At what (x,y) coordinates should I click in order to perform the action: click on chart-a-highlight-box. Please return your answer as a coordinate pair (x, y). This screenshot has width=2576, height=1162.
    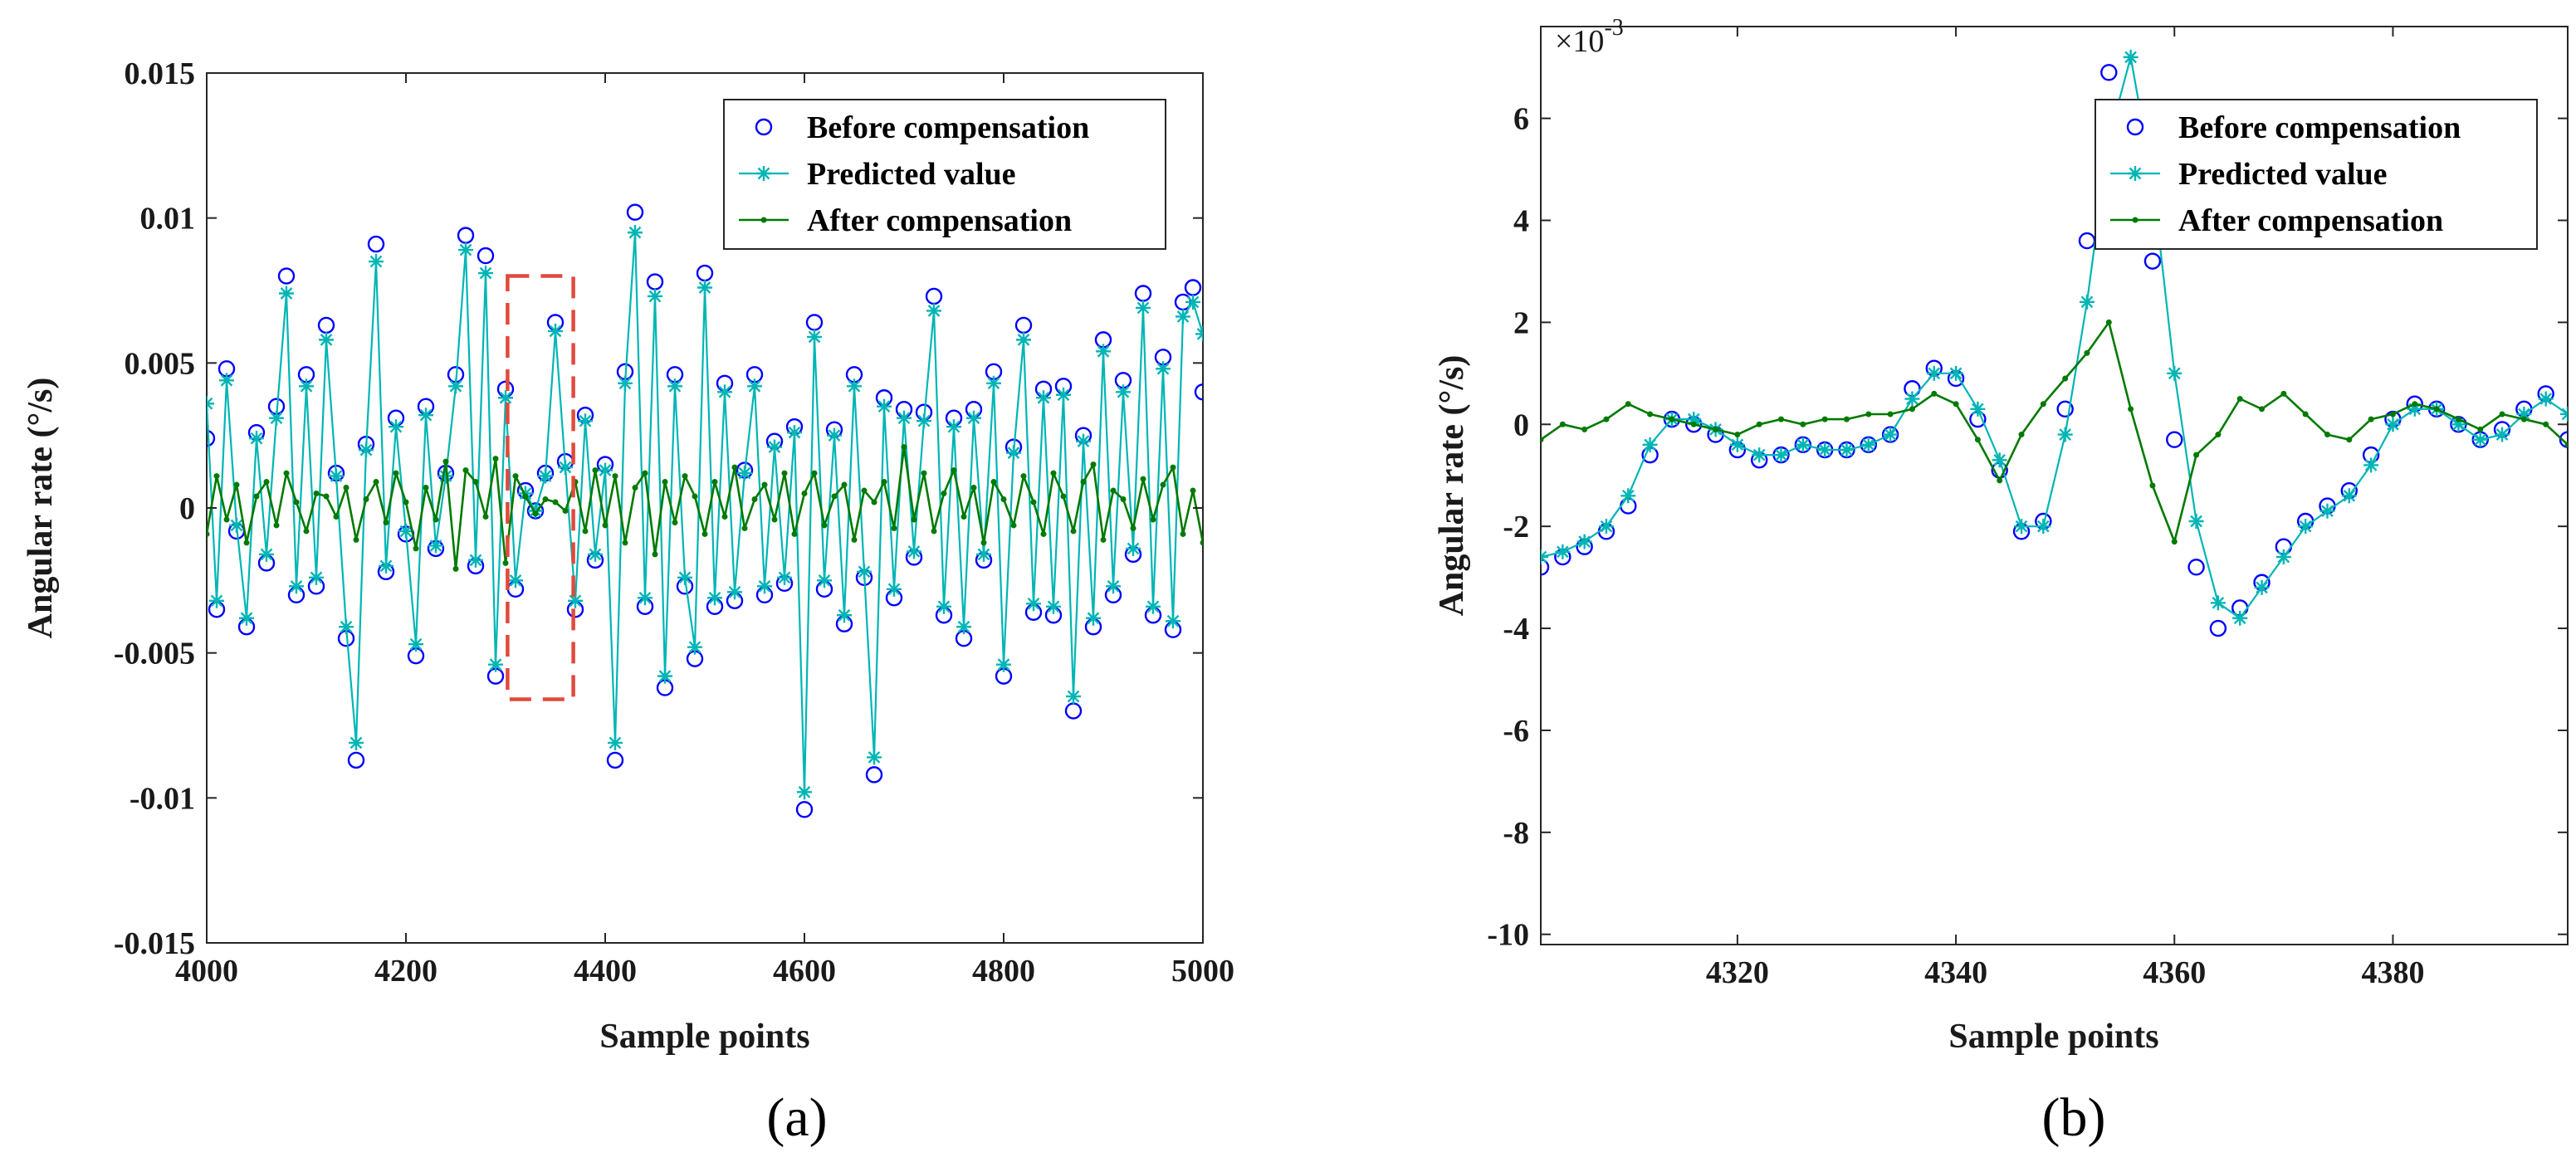
    Looking at the image, I should click on (540, 487).